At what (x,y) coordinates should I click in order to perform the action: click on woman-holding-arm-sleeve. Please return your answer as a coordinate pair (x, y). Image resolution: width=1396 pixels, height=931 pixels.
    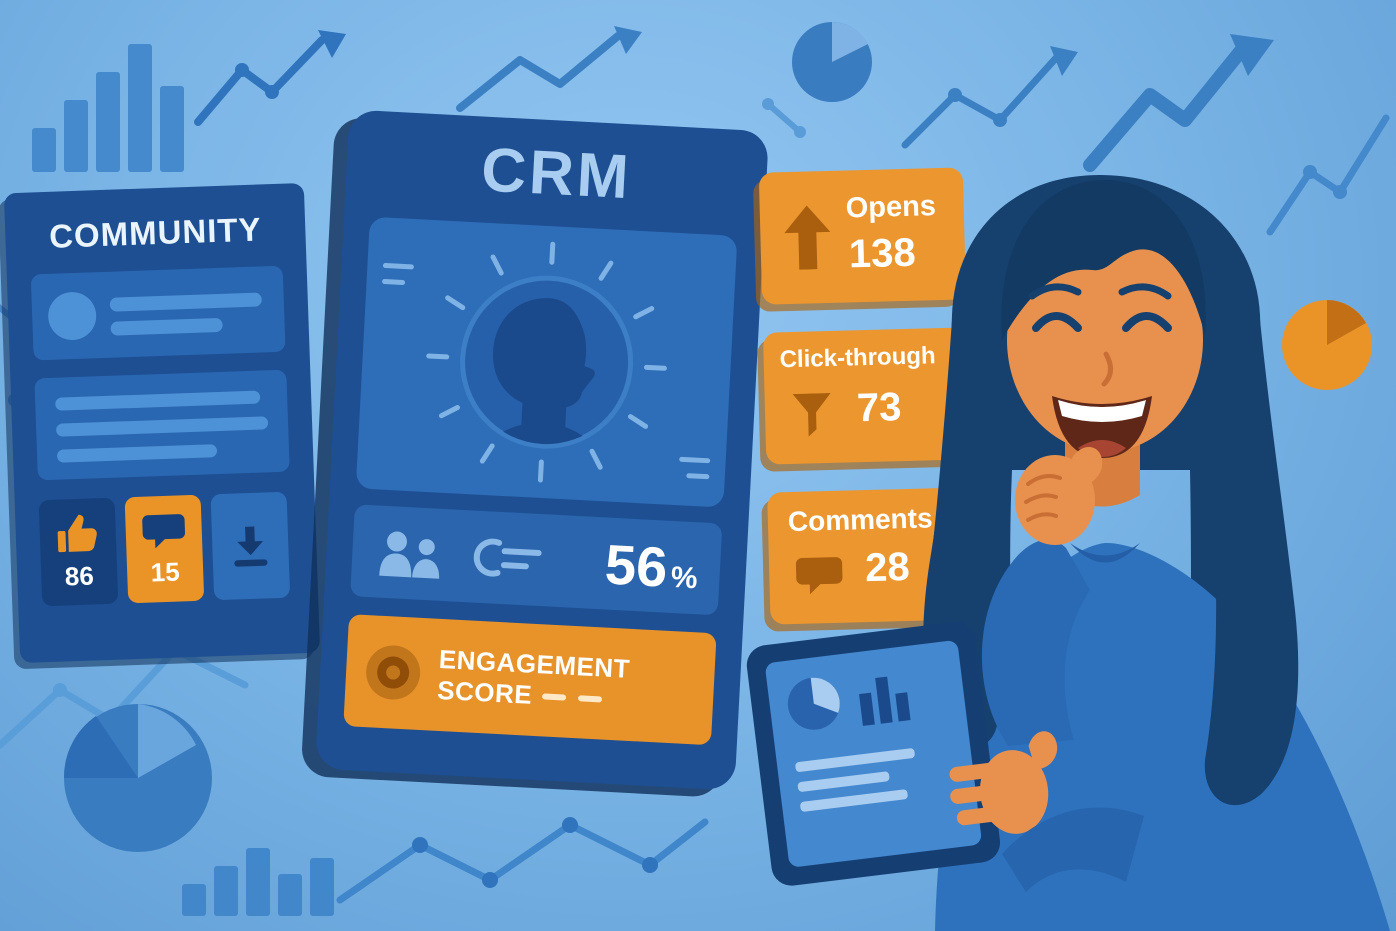
    Looking at the image, I should click on (1073, 849).